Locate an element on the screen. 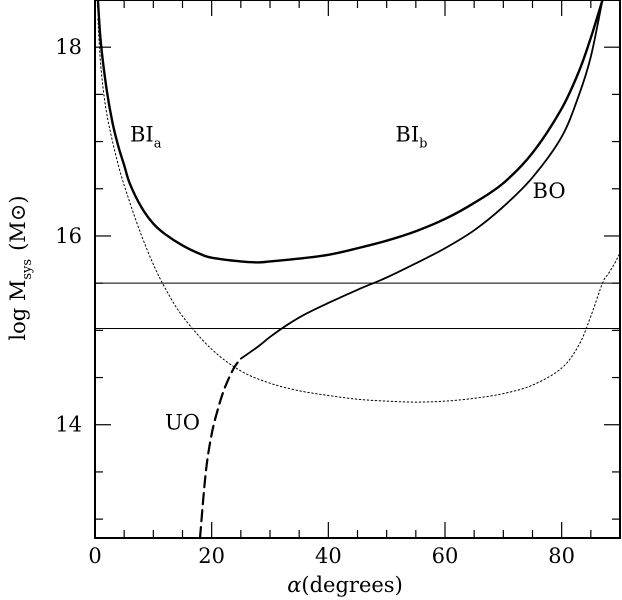 The height and width of the screenshot is (600, 622). annotation-bib: BIb is located at coordinates (411, 137).